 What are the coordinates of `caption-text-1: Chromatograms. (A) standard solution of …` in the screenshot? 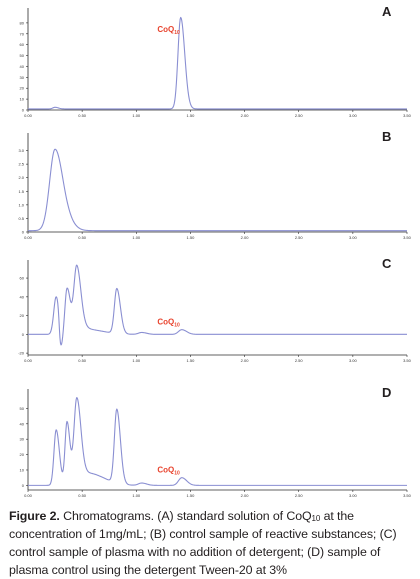 It's located at (185, 516).